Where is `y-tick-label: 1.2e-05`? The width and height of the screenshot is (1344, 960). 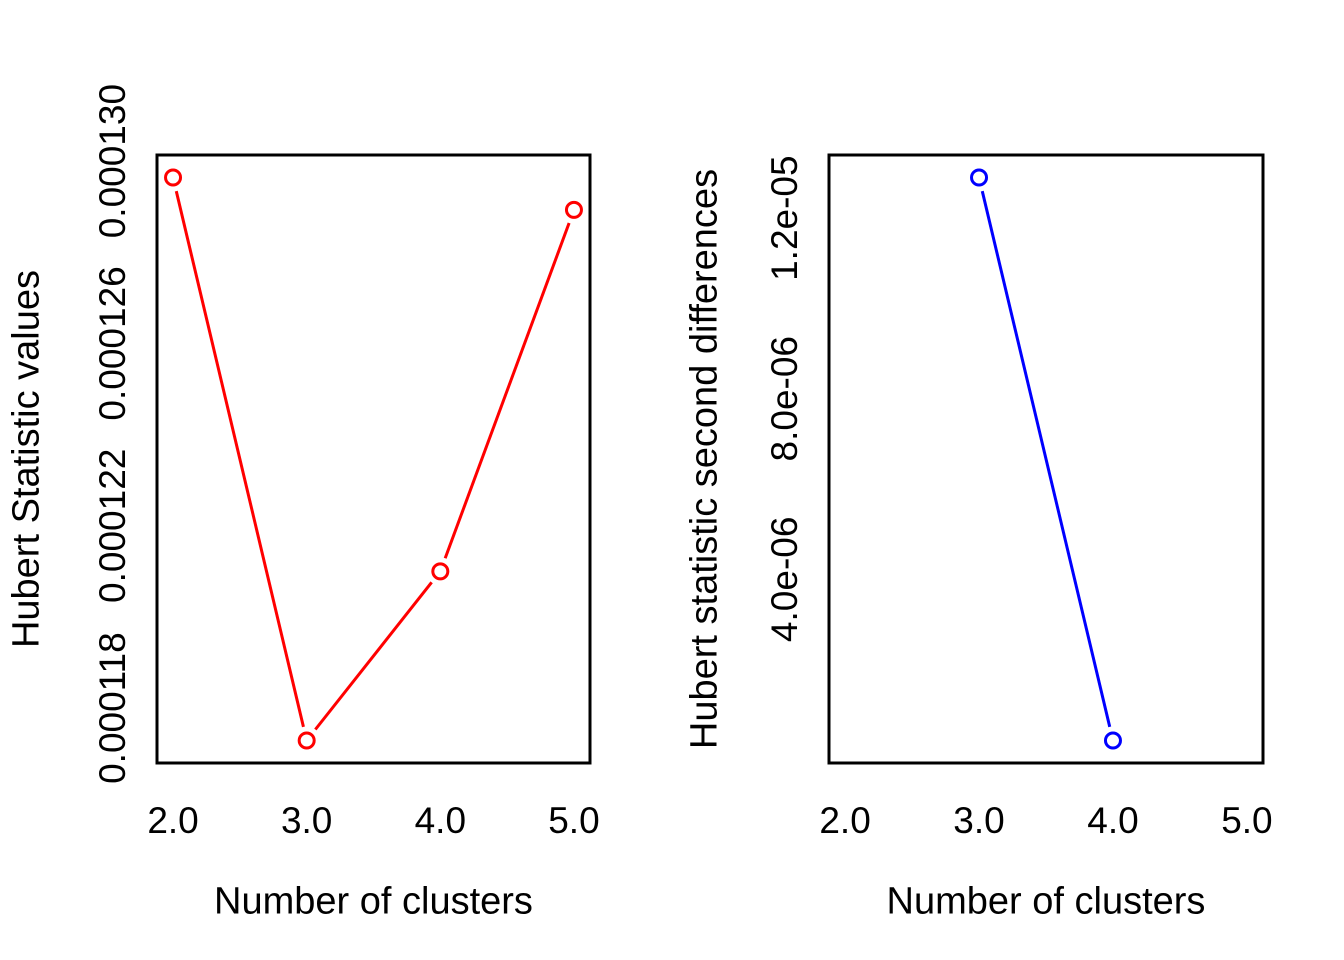 y-tick-label: 1.2e-05 is located at coordinates (784, 217).